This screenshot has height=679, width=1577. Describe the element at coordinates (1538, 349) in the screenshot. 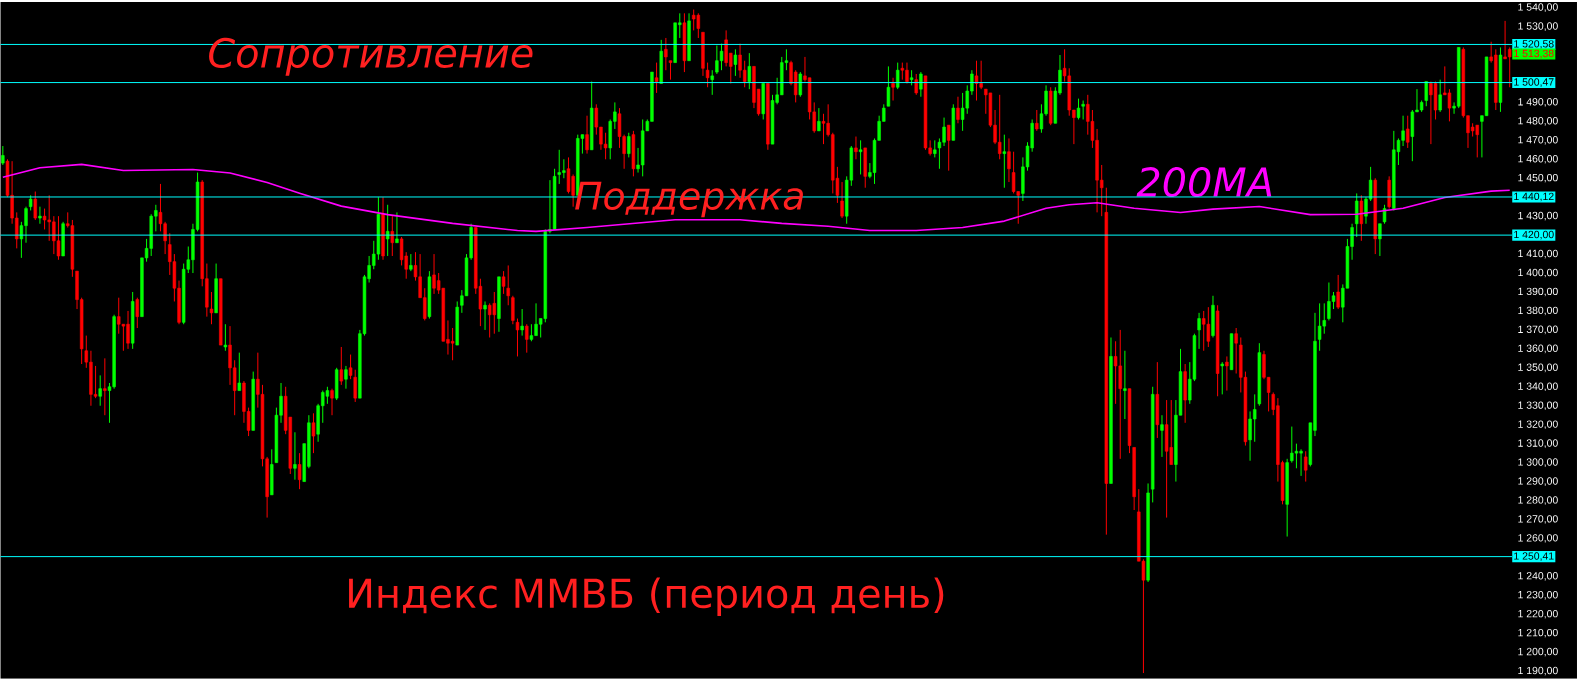

I see `y-tick-label: 1 360,00` at that location.